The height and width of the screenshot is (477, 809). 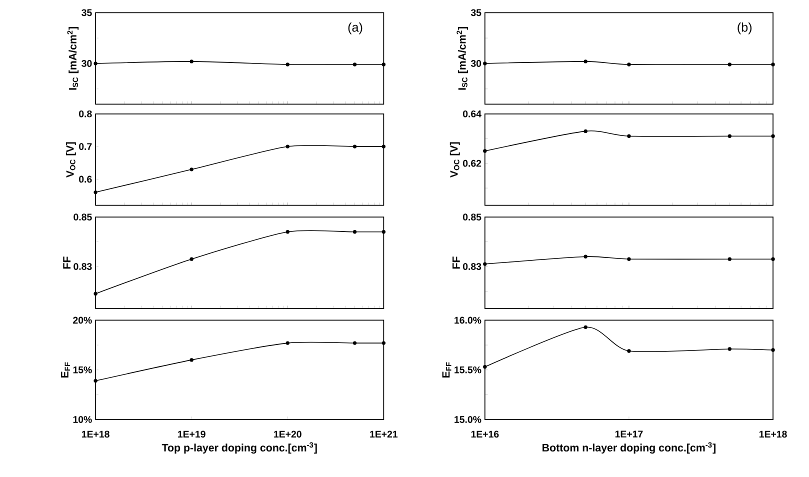 What do you see at coordinates (384, 434) in the screenshot?
I see `x-tick-label: 1E+21` at bounding box center [384, 434].